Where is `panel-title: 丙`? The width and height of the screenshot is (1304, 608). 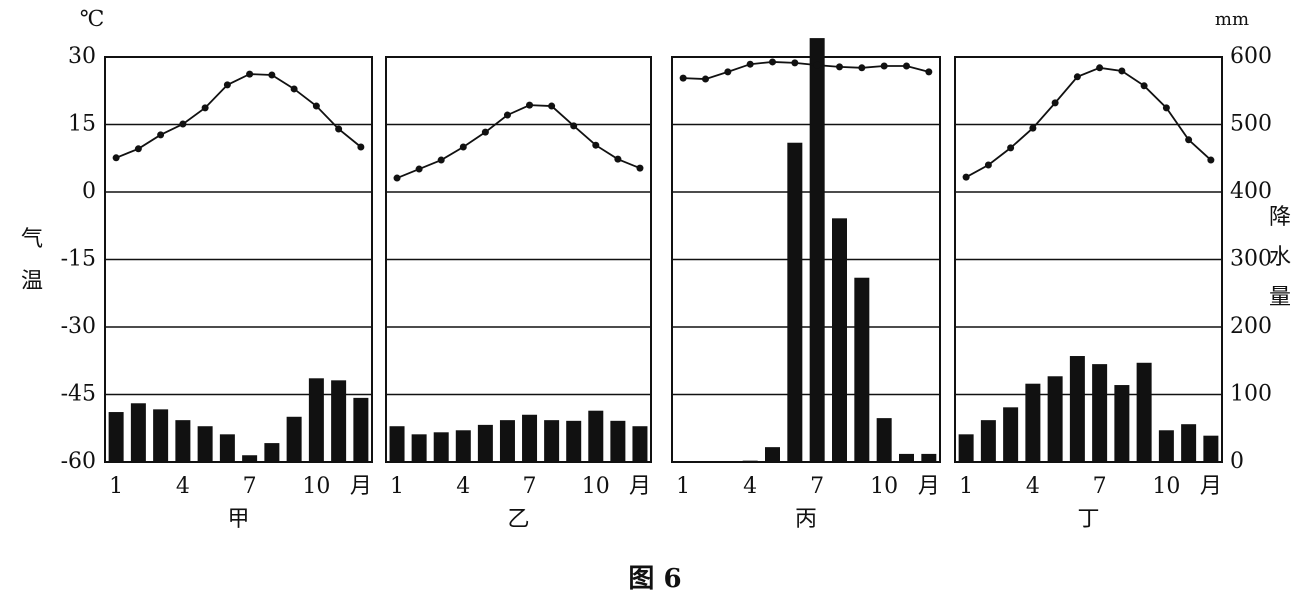
panel-title: 丙 is located at coordinates (806, 519).